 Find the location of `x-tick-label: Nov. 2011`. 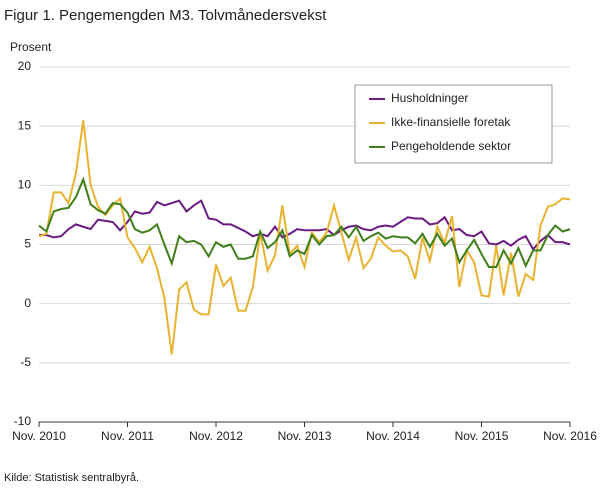

x-tick-label: Nov. 2011 is located at coordinates (127, 436).